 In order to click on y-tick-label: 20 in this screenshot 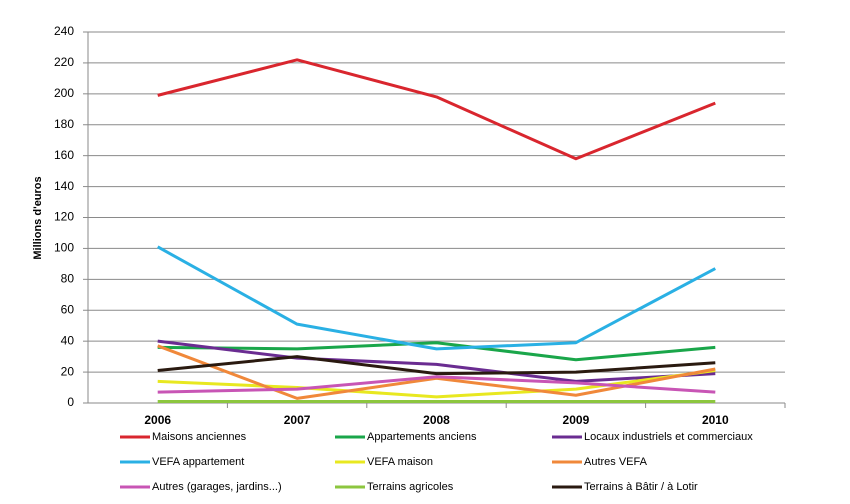, I will do `click(68, 371)`.